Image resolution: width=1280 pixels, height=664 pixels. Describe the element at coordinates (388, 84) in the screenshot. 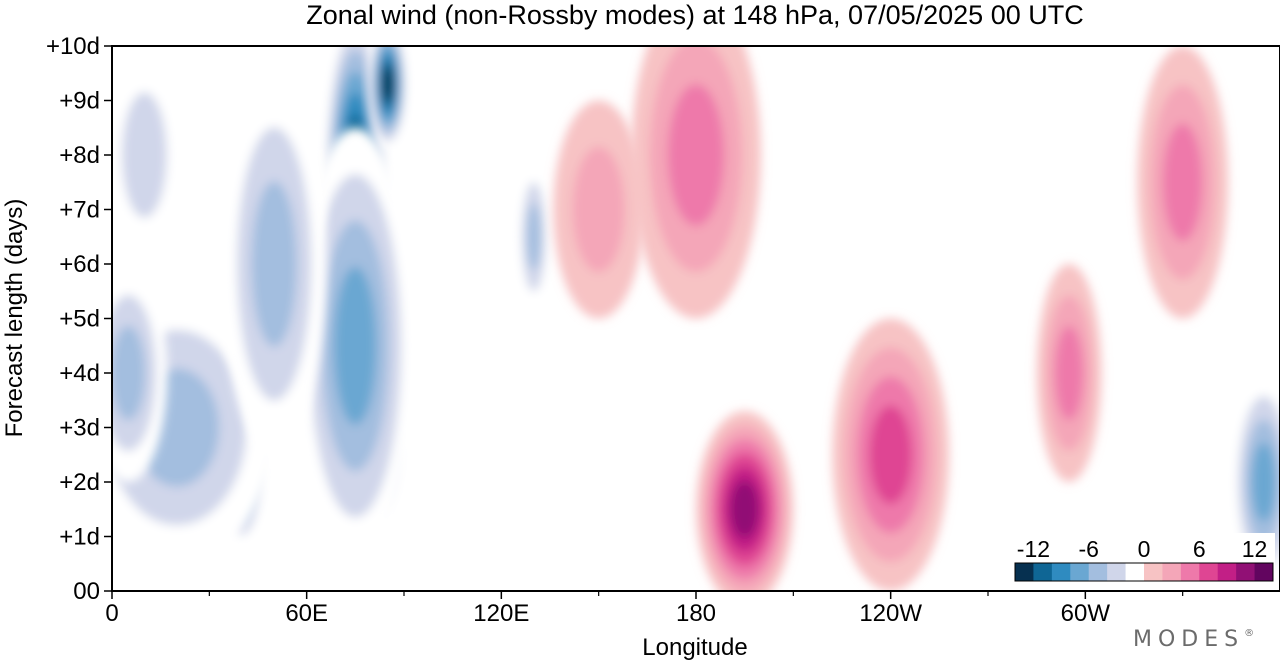

I see `contour-level--14` at that location.